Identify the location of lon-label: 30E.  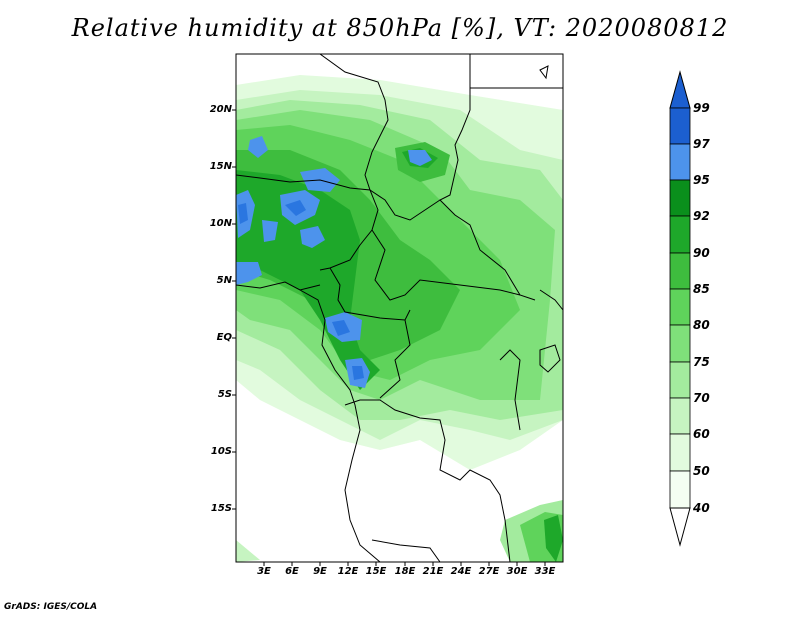
(517, 571).